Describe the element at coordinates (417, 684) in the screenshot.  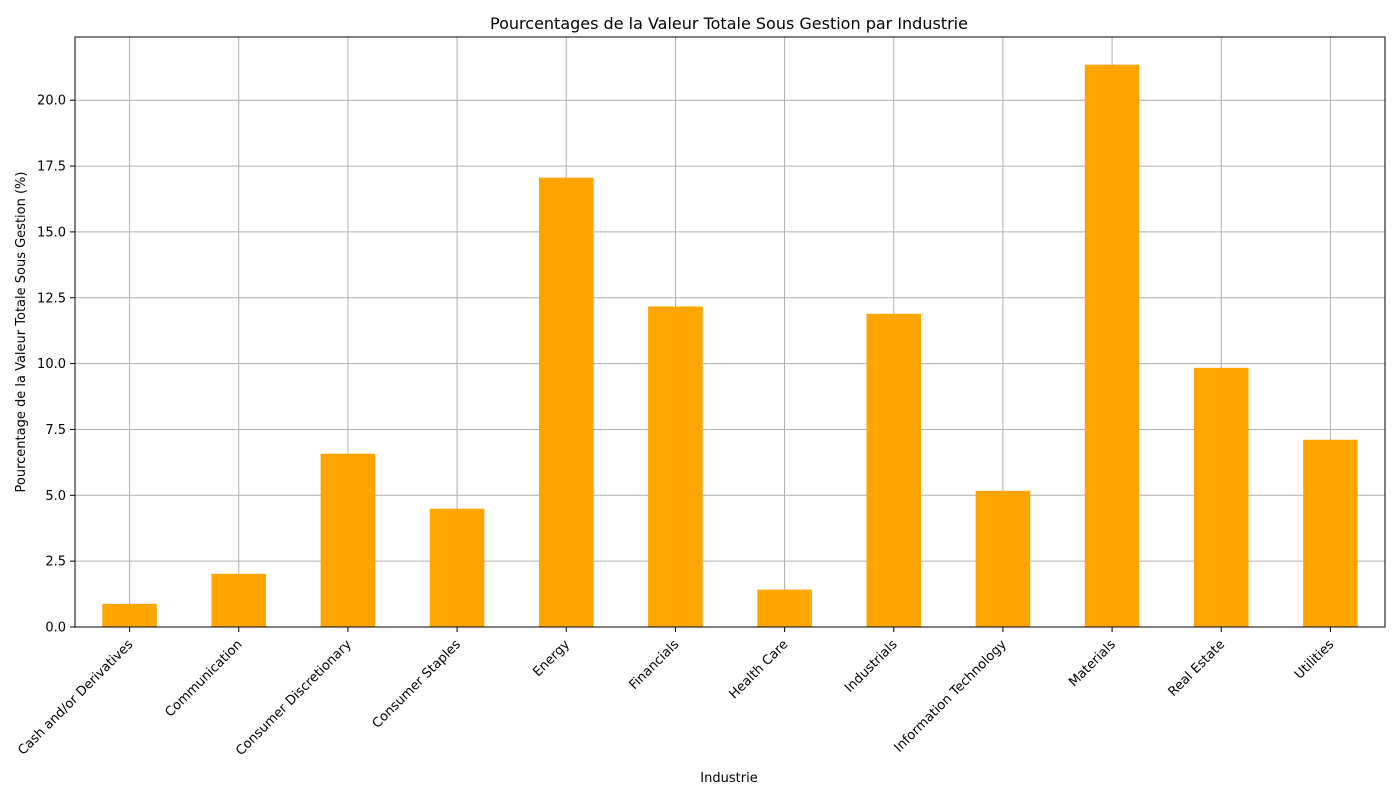
I see `x-tick-label: Consumer Staples` at that location.